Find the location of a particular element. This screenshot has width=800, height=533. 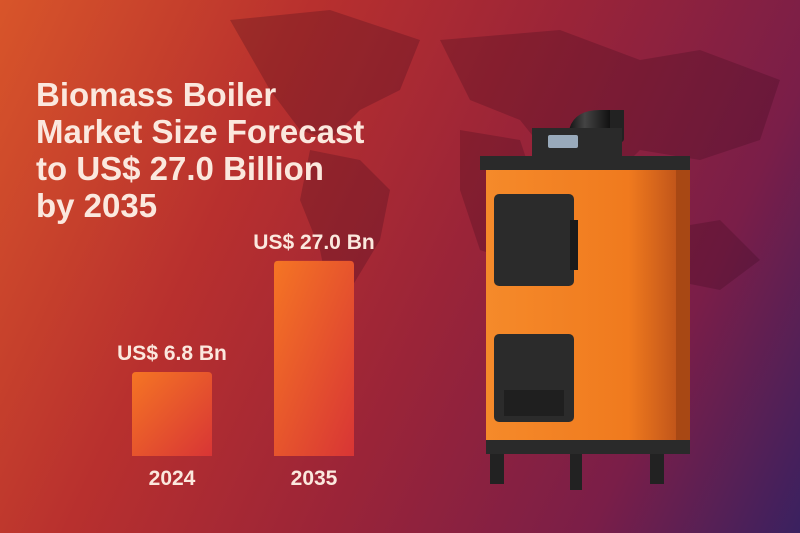

data-label: US$ 27.0 Bn is located at coordinates (313, 242).